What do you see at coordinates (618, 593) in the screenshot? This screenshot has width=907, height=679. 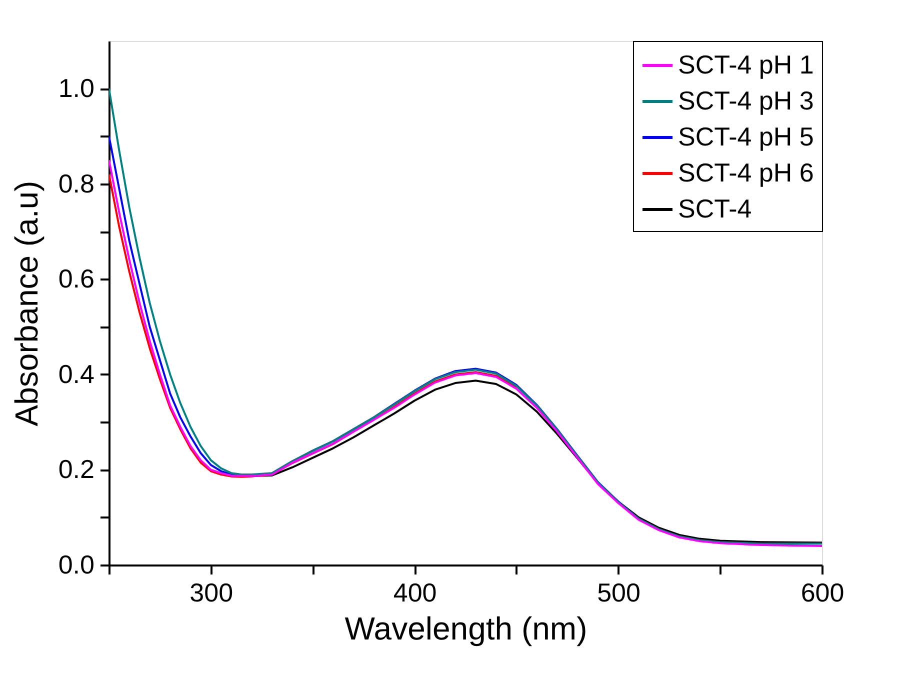 I see `x-tick-label: 500` at bounding box center [618, 593].